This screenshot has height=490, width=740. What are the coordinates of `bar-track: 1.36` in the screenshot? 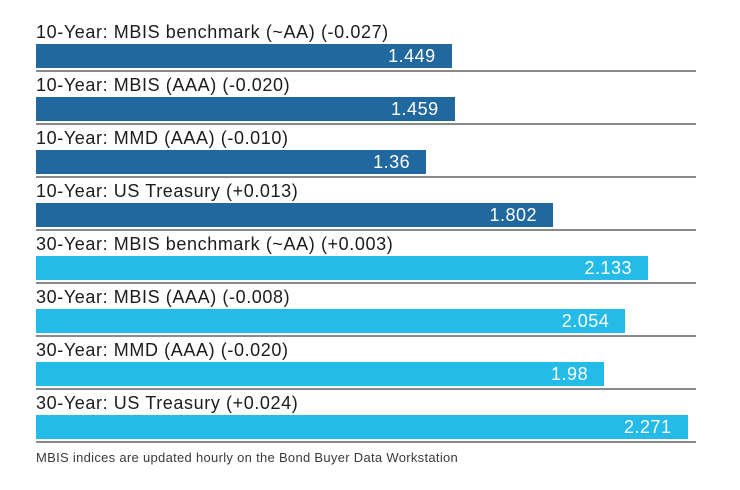 It's located at (366, 162).